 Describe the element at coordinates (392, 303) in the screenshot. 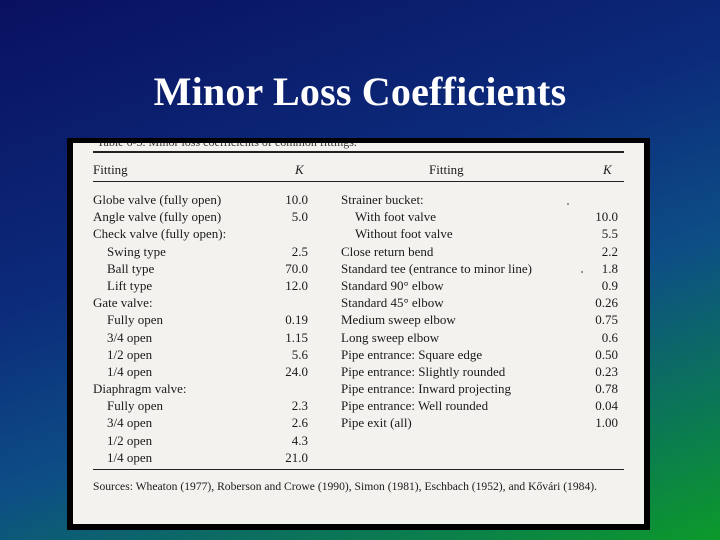

I see `fitting-name: Standard 45° elbow` at that location.